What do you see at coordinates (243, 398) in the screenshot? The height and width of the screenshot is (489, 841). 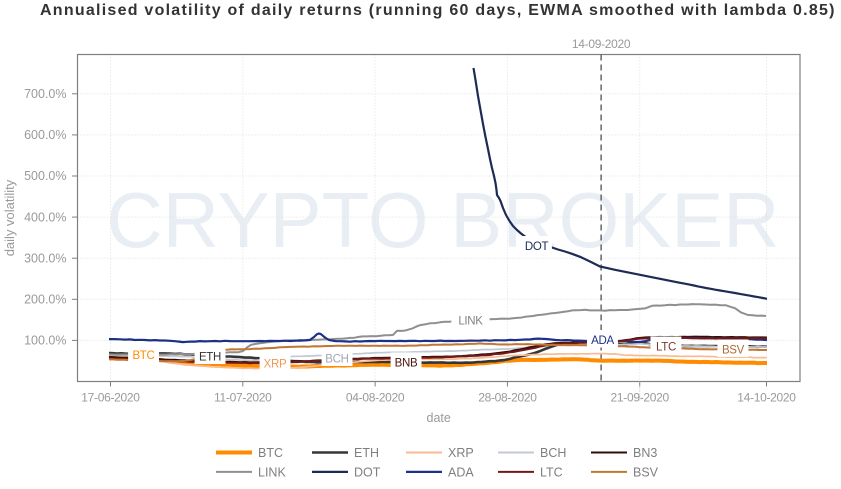 I see `svg-text: 11-07-2020` at bounding box center [243, 398].